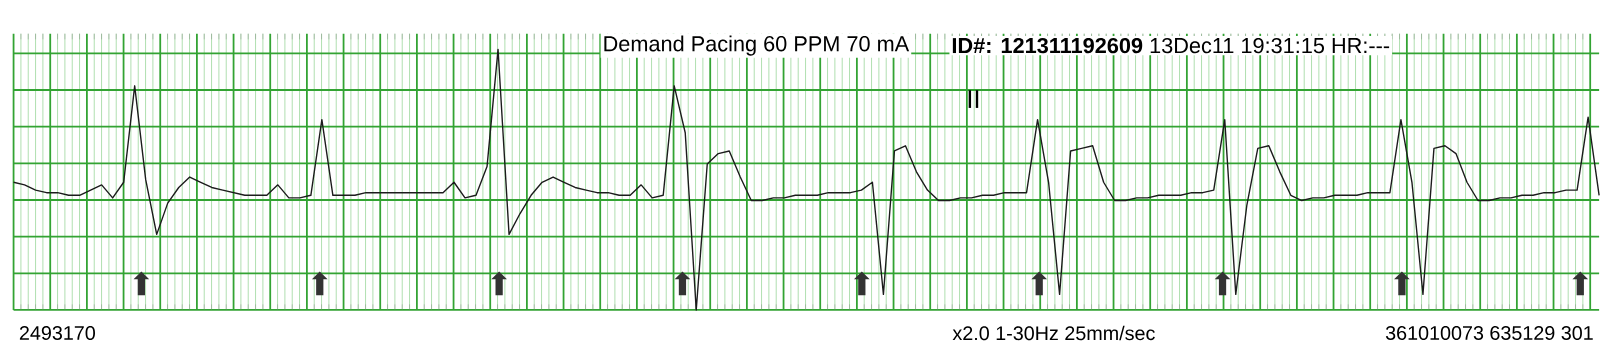 This screenshot has width=1600, height=343. What do you see at coordinates (57, 332) in the screenshot?
I see `text: 2493170` at bounding box center [57, 332].